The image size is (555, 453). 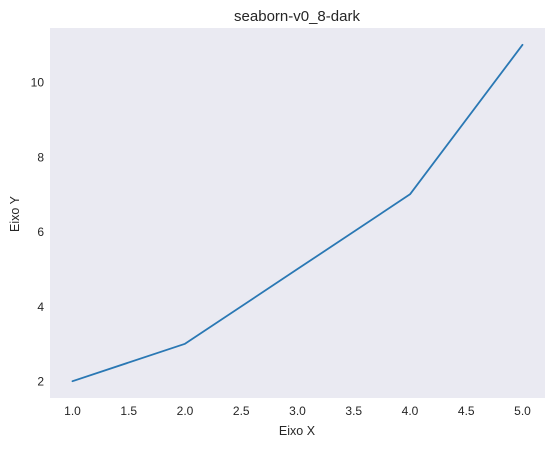 I want to click on y-axis-ticks: 2 4 6 8 10, so click(x=38, y=232).